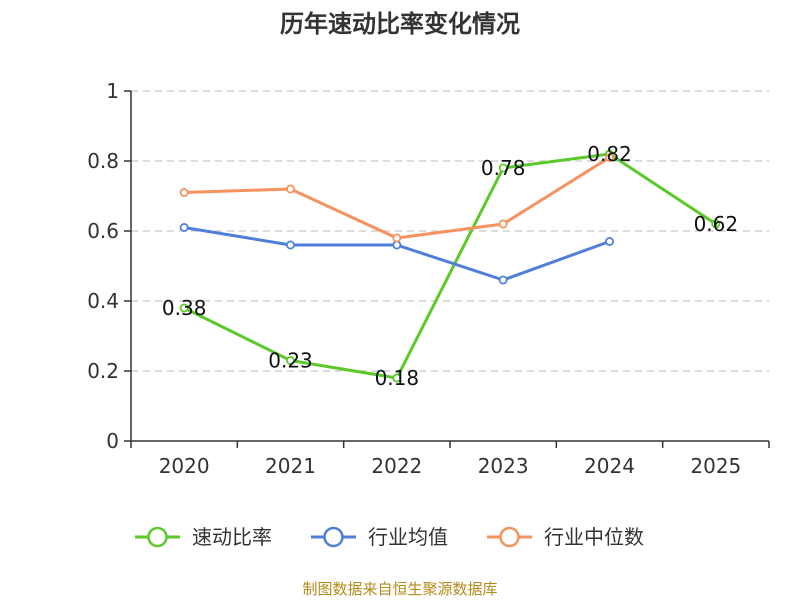 This screenshot has width=800, height=600. I want to click on legend-label: 速动比率, so click(232, 537).